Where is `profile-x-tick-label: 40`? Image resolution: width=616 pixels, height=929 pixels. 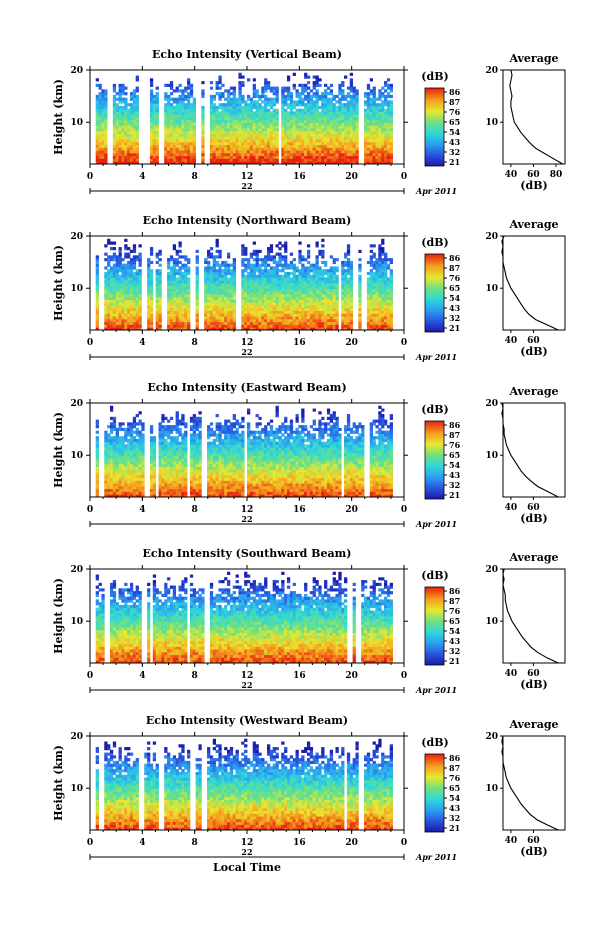 profile-x-tick-label: 40 is located at coordinates (511, 341).